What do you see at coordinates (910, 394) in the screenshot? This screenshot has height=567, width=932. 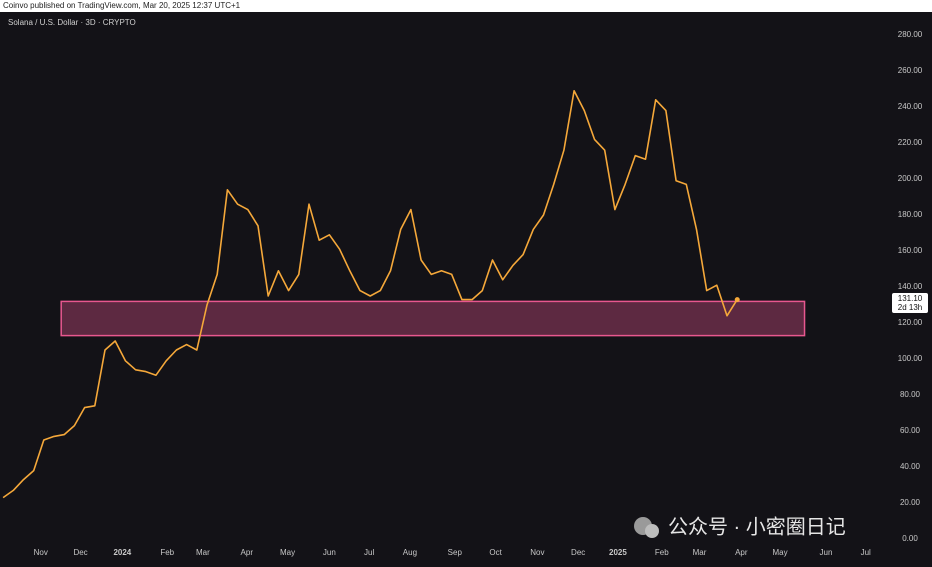 I see `y-tick-label: 80.00` at bounding box center [910, 394].